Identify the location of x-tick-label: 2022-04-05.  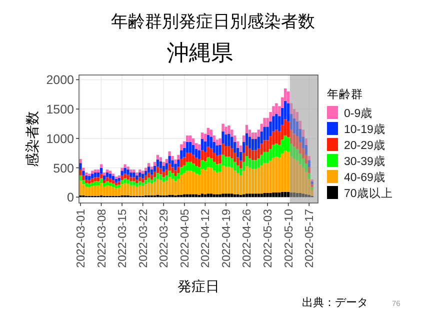
(185, 238).